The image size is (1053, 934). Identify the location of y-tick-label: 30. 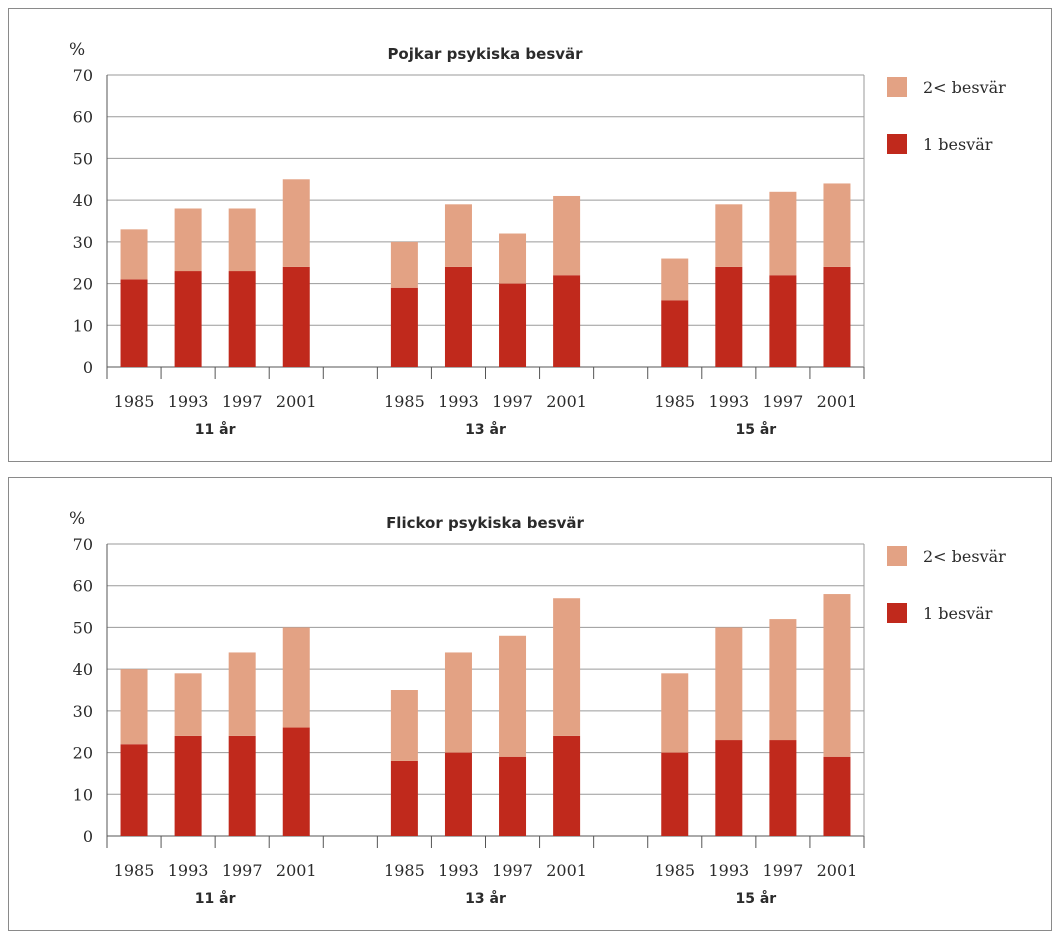
(83, 711).